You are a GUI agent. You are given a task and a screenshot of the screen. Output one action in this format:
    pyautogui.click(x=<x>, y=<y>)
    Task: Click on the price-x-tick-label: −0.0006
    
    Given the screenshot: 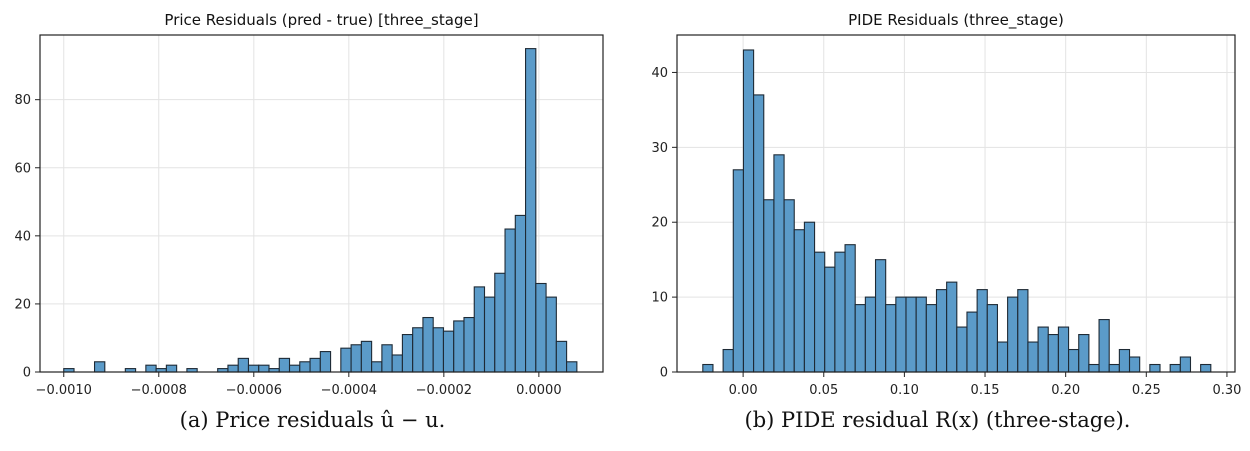 What is the action you would take?
    pyautogui.click(x=254, y=390)
    